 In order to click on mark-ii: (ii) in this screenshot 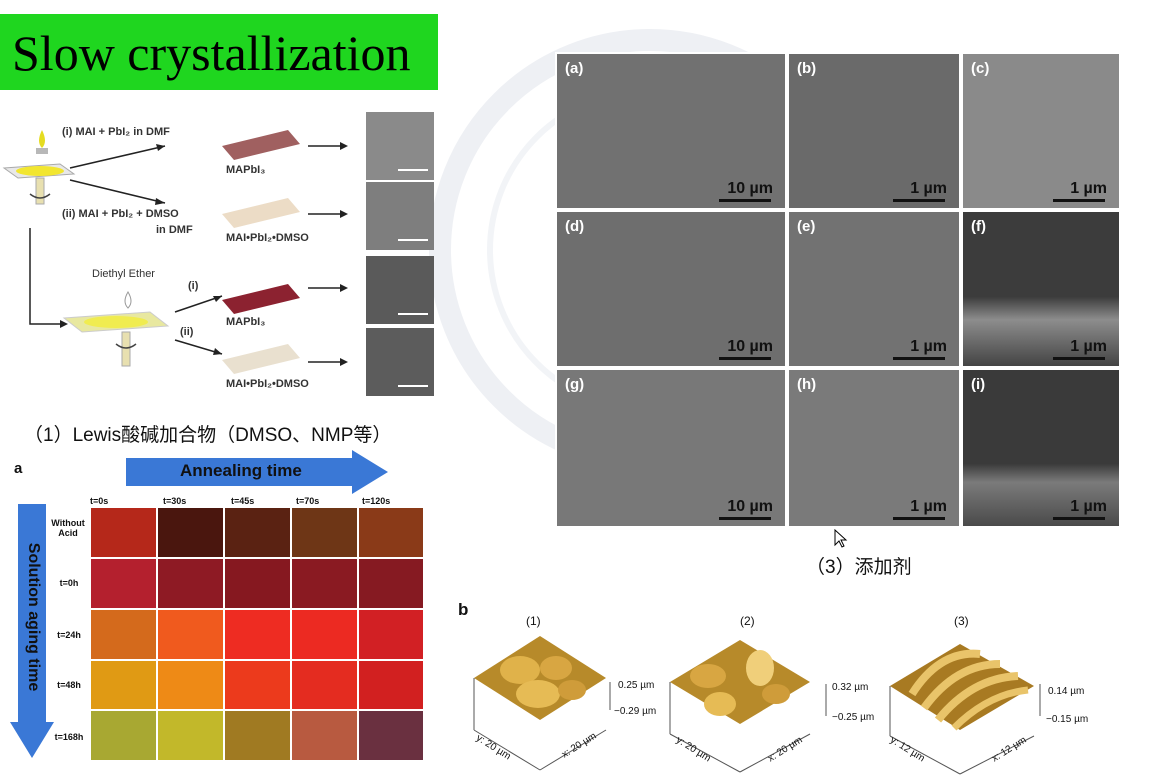, I will do `click(187, 332)`.